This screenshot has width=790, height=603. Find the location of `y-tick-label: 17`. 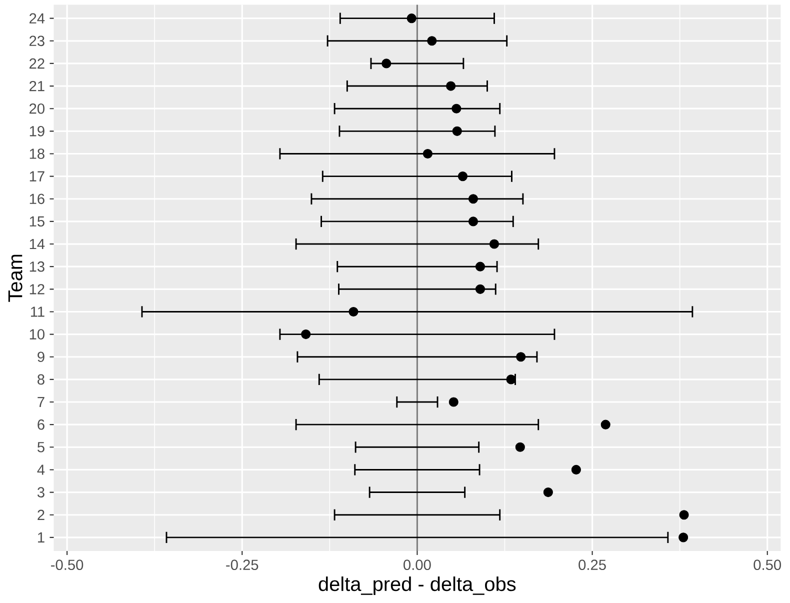

y-tick-label: 17 is located at coordinates (37, 176).